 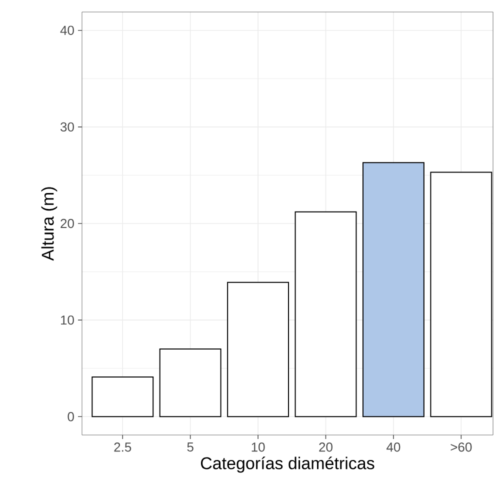 I want to click on x-tick-label: 40, so click(x=393, y=447).